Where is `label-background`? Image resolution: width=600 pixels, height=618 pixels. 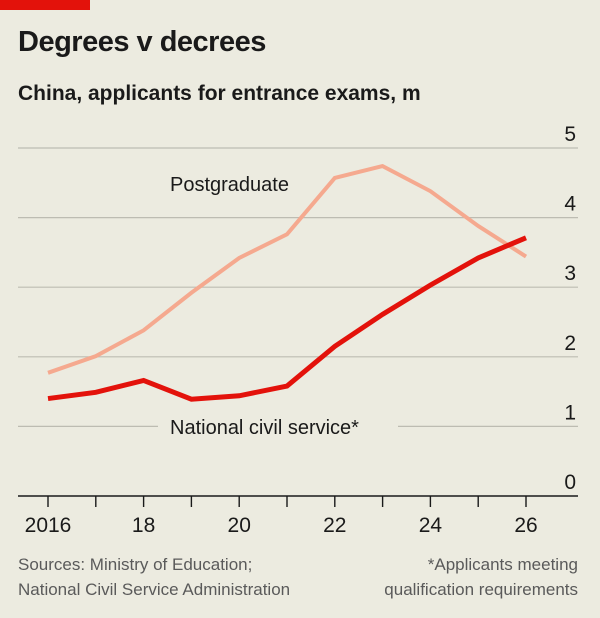
label-background is located at coordinates (278, 426).